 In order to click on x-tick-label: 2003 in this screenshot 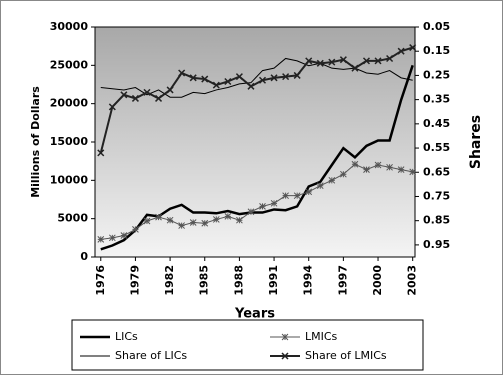, I will do `click(412, 280)`.